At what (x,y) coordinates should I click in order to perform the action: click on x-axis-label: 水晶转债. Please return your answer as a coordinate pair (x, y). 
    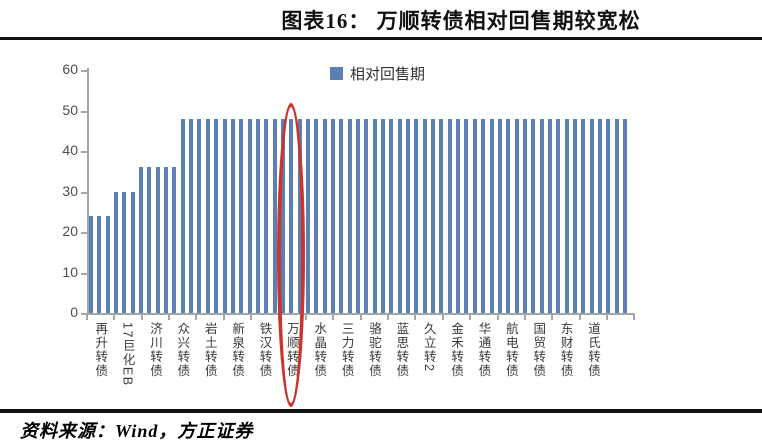
    Looking at the image, I should click on (319, 350).